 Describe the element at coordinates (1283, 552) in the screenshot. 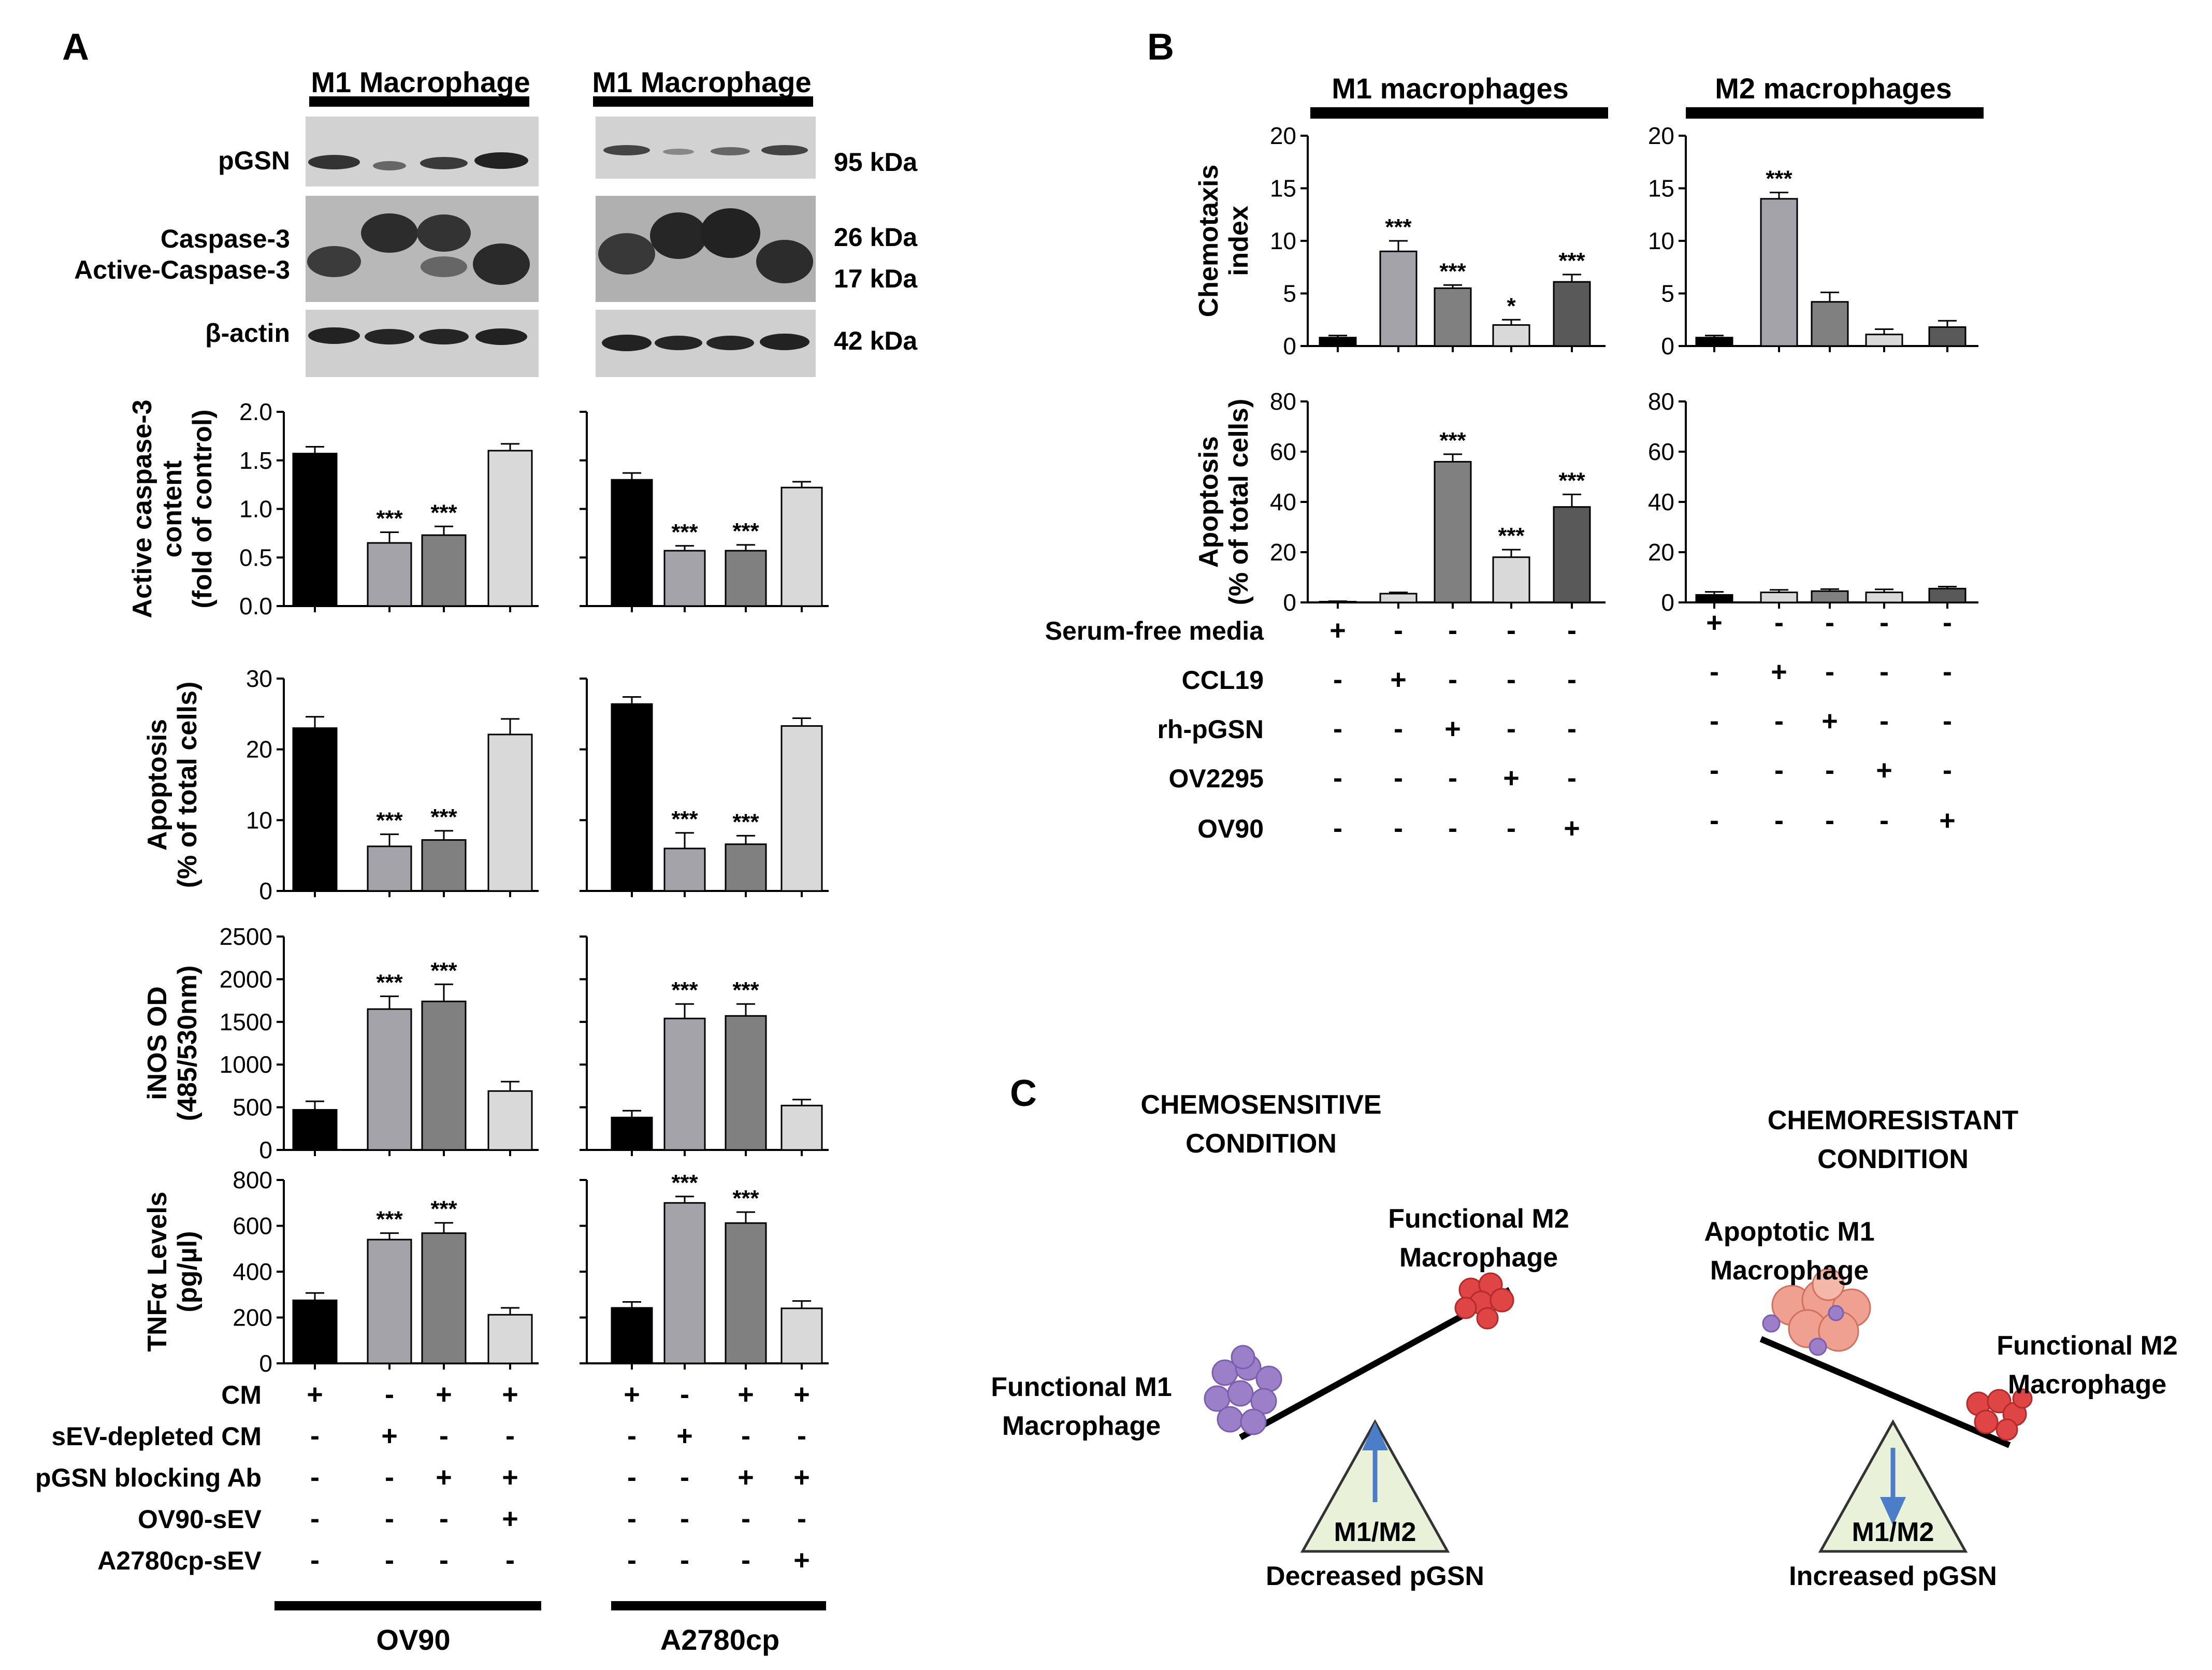

I see `y-tick-label: 20` at that location.